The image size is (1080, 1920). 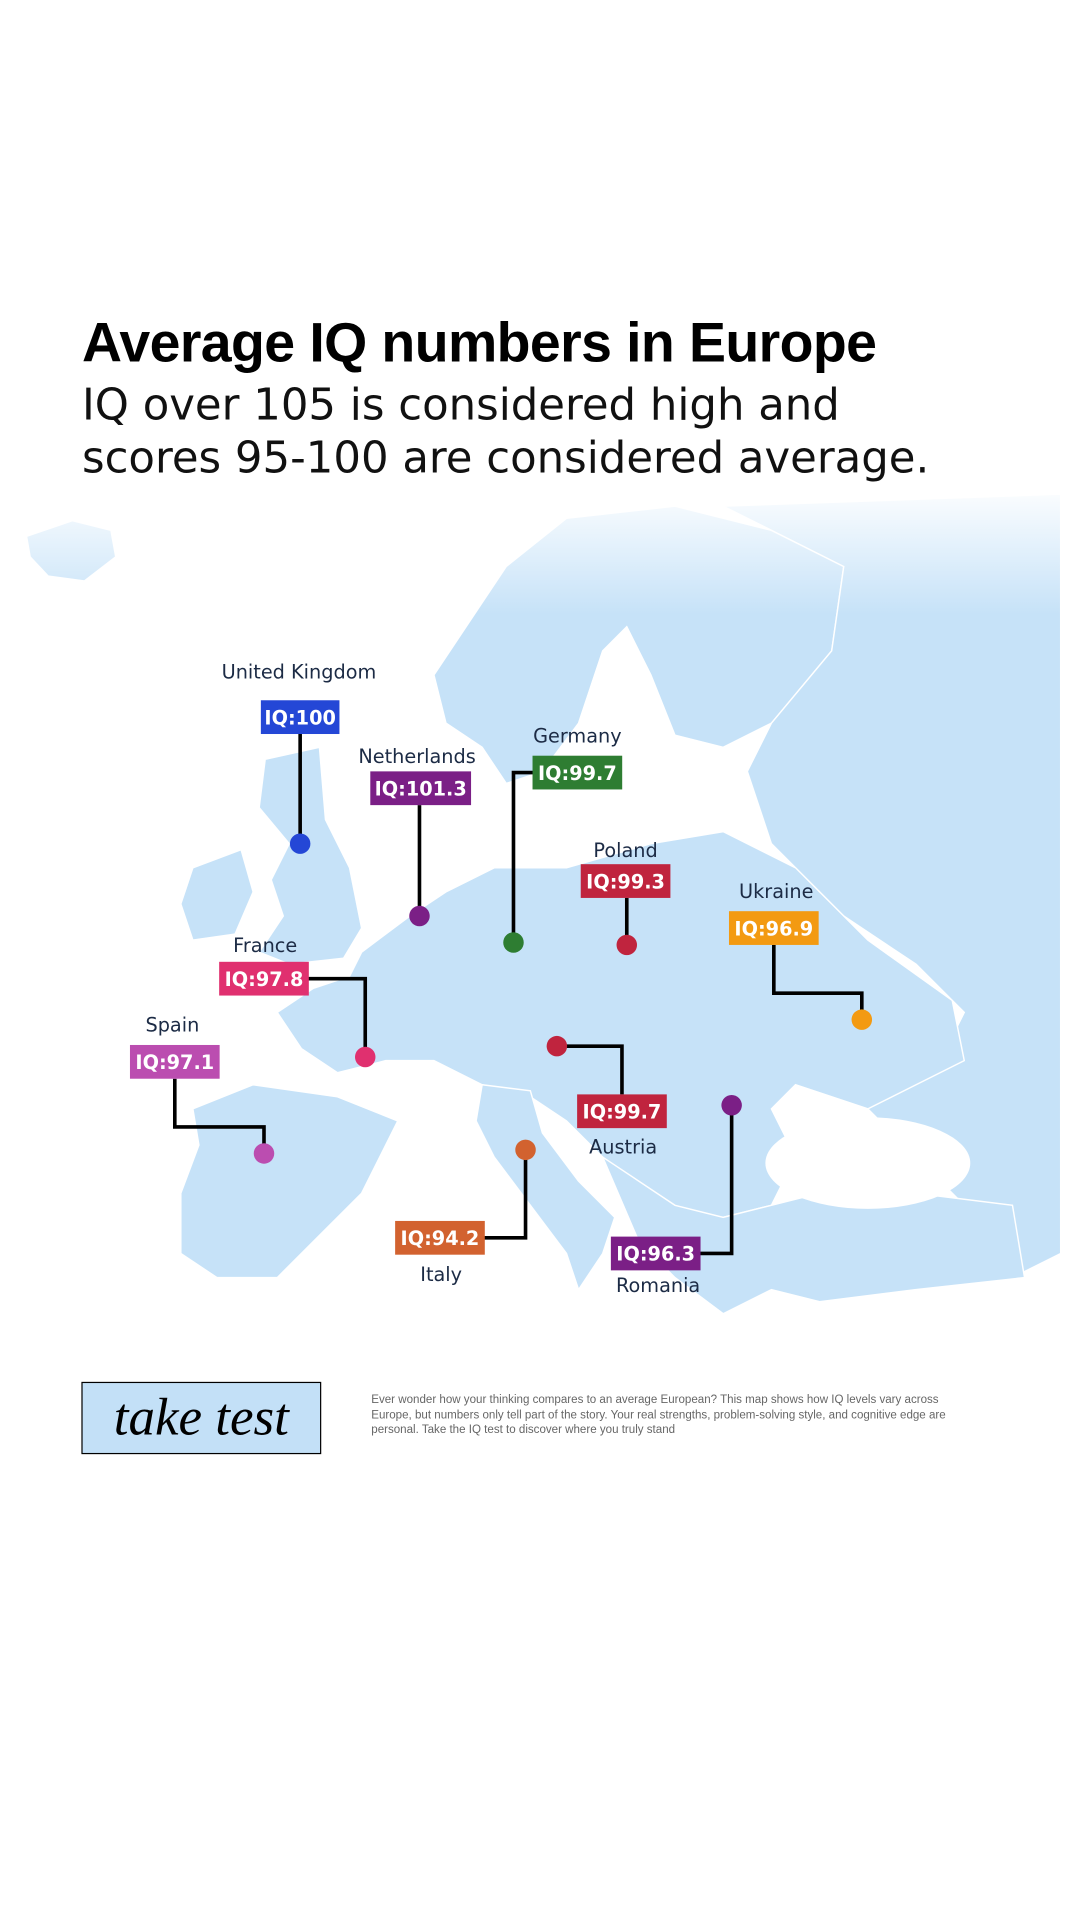 I want to click on button-bg, so click(x=201, y=1418).